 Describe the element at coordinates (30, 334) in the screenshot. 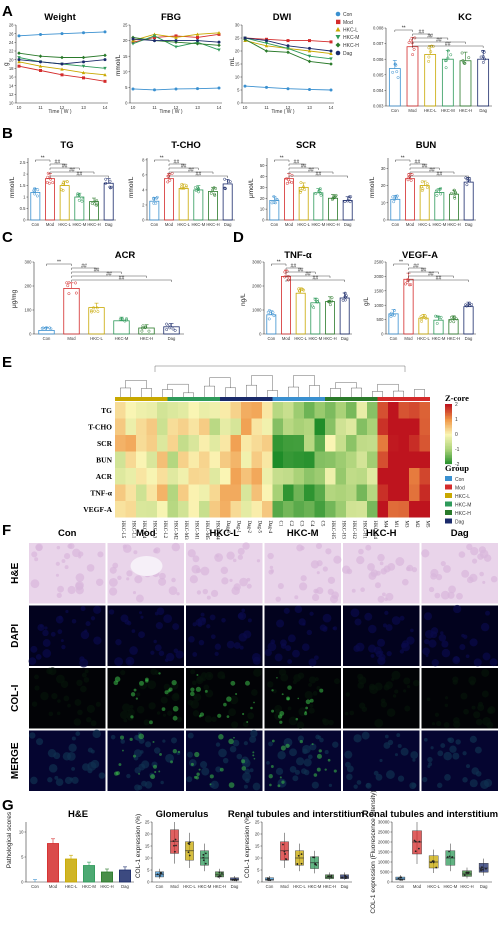

I see `acr-ytick-label: 0` at that location.